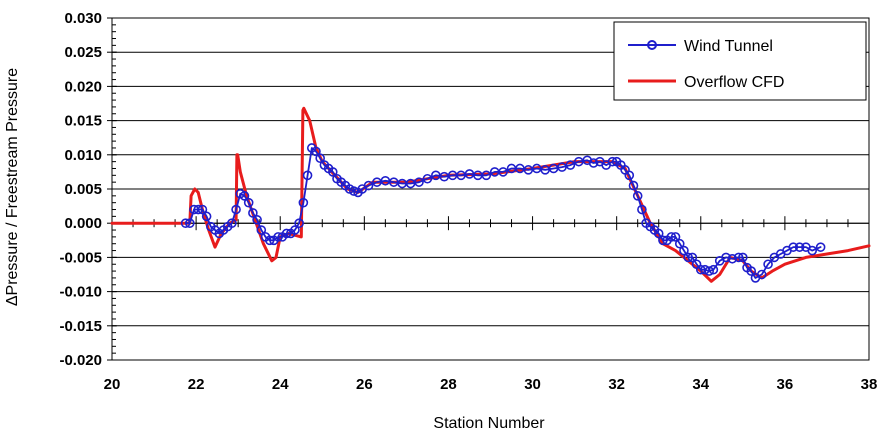 Image resolution: width=886 pixels, height=433 pixels. I want to click on x-tick-label: 30, so click(532, 384).